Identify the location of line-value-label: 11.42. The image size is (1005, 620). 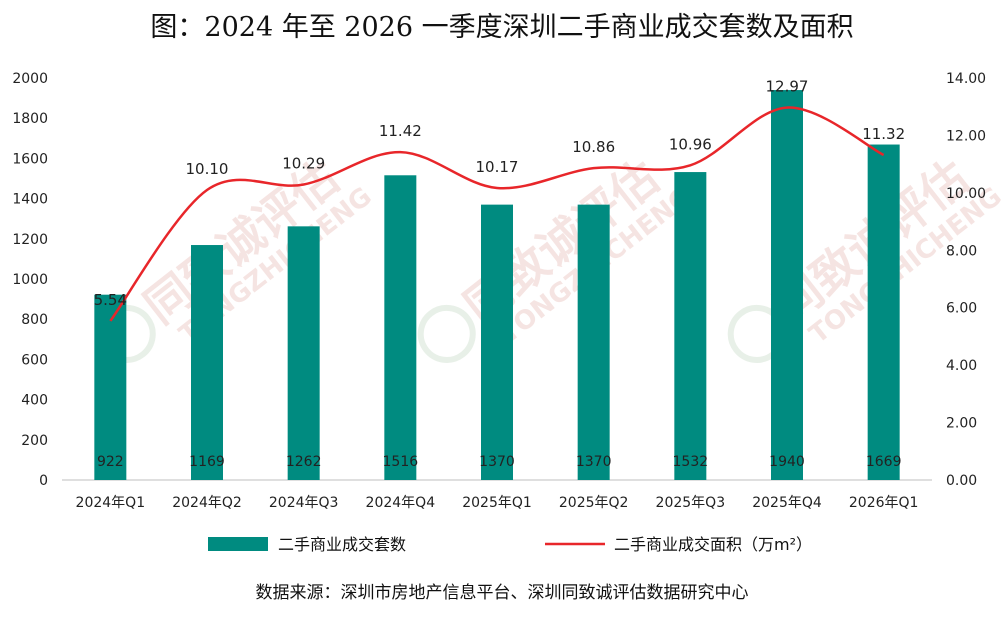
(400, 131).